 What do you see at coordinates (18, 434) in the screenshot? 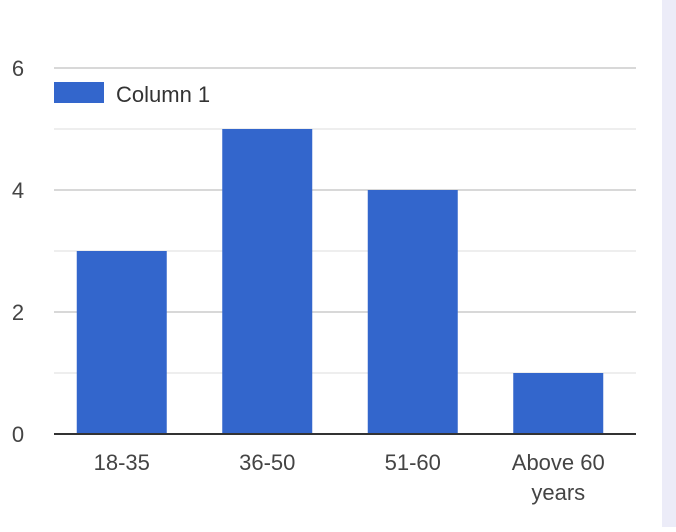
I see `y-tick-label: 0` at bounding box center [18, 434].